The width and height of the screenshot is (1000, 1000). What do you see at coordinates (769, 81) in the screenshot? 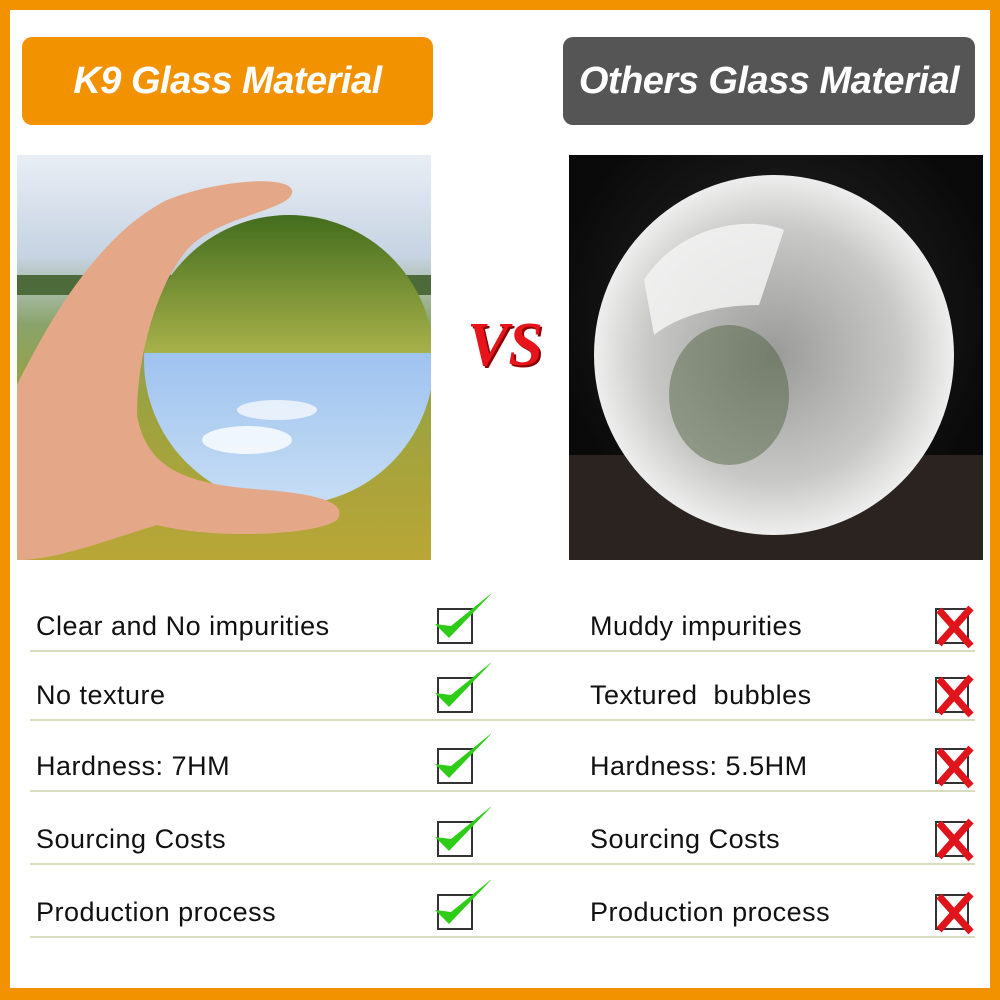
I see `others-title-banner: Others Glass Material` at bounding box center [769, 81].